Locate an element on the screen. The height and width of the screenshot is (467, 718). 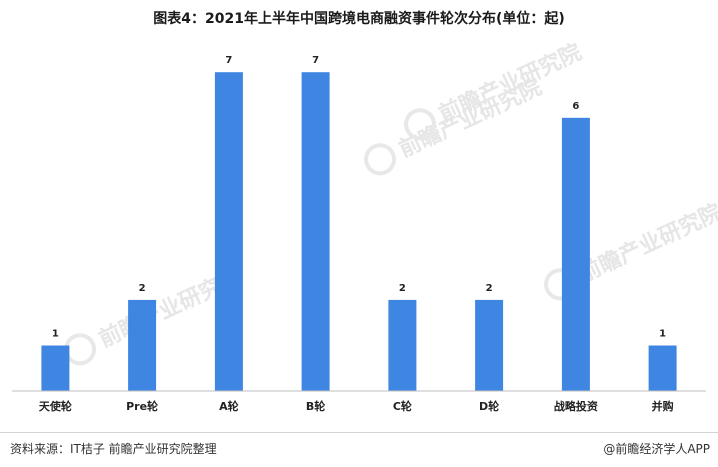
category-label-4: C轮 is located at coordinates (402, 406).